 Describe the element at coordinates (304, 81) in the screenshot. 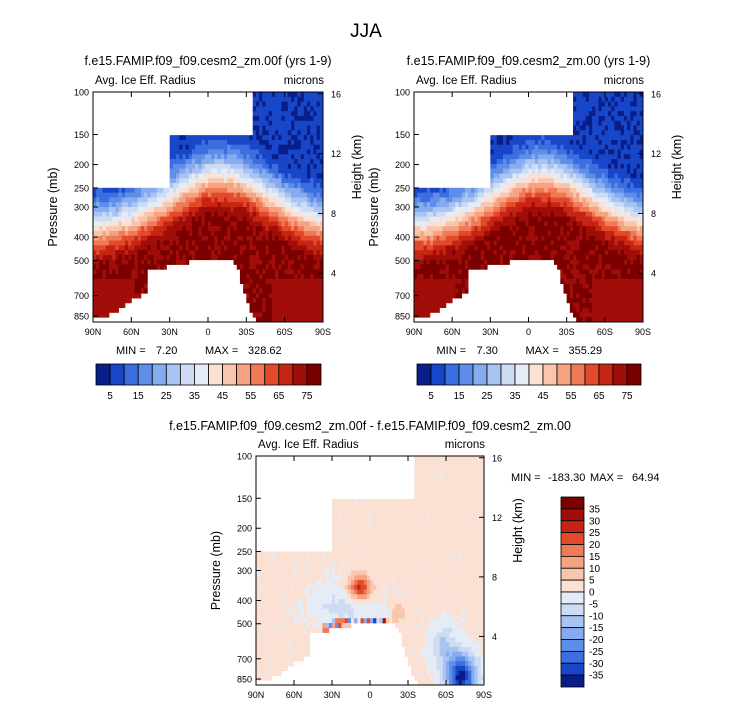

I see `units-label: microns` at that location.